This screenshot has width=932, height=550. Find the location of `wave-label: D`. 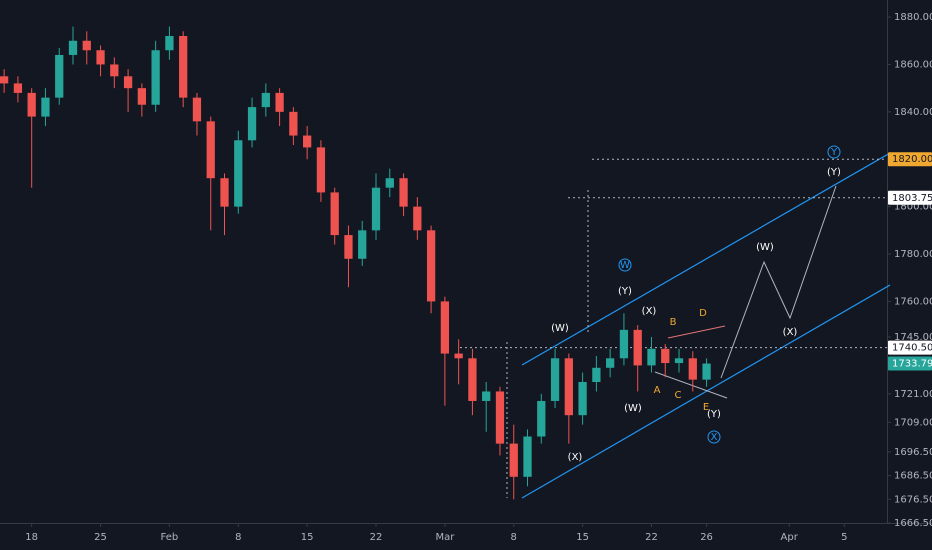

wave-label: D is located at coordinates (703, 313).